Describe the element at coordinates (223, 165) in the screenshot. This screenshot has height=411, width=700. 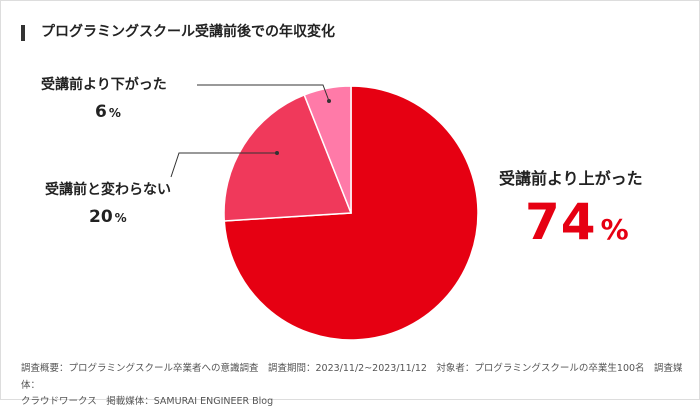
I see `leader-line-same` at that location.